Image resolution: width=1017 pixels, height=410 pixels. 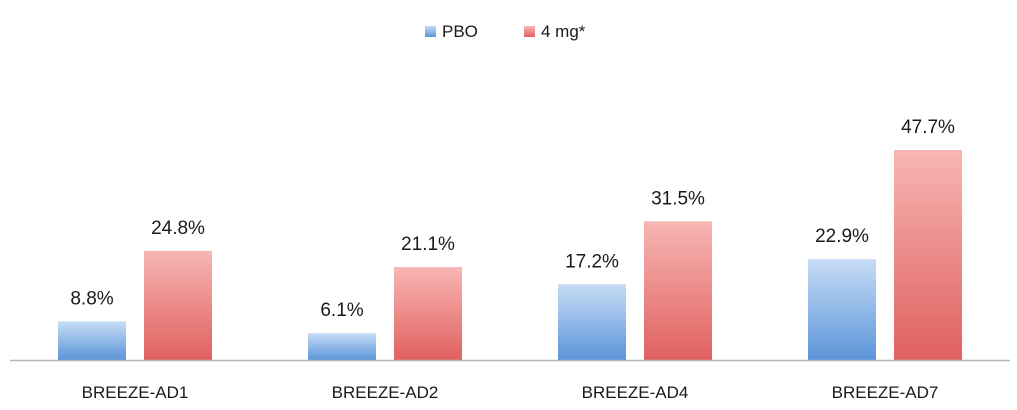 I want to click on category-label-breeze-ad1: BREEZE-AD1, so click(x=135, y=392).